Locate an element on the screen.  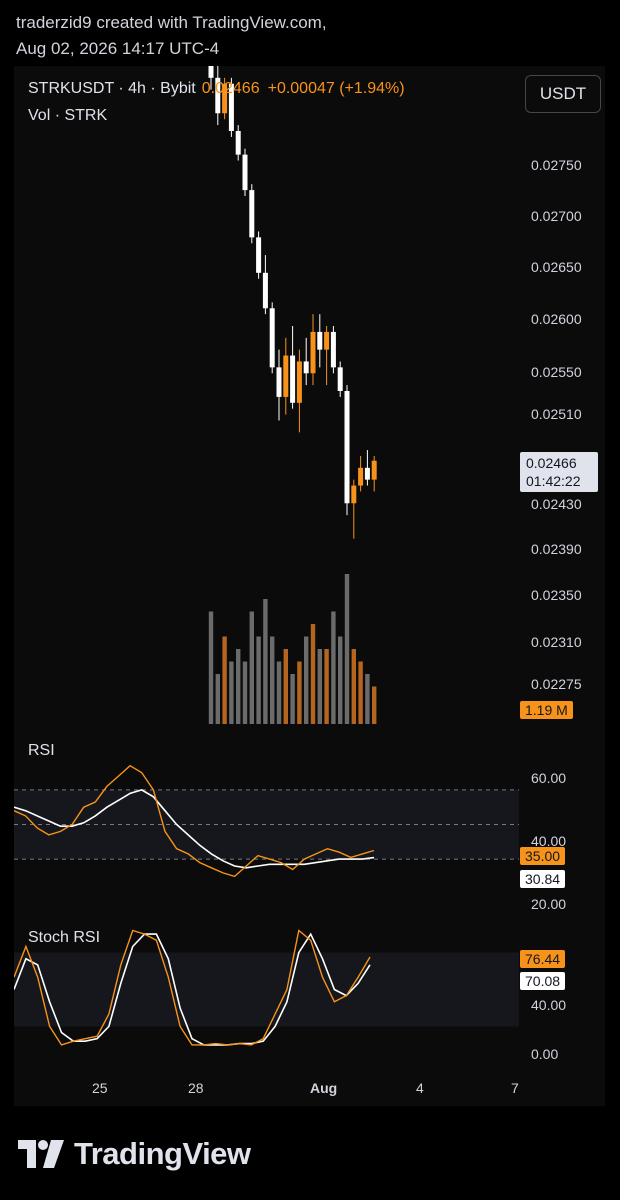
time-tick: 25 is located at coordinates (100, 1088).